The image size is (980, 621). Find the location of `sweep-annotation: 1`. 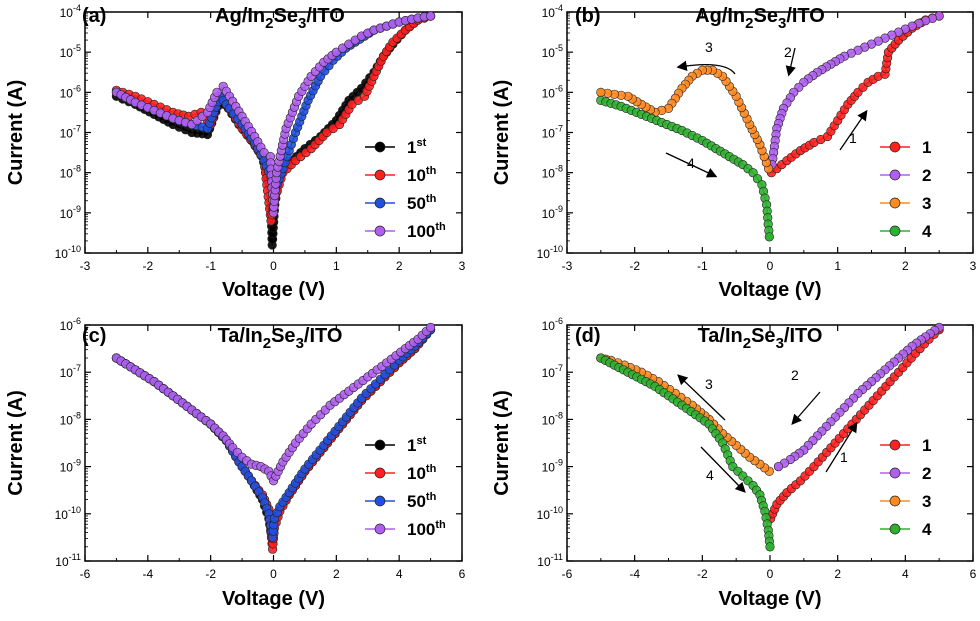

sweep-annotation: 1 is located at coordinates (844, 457).